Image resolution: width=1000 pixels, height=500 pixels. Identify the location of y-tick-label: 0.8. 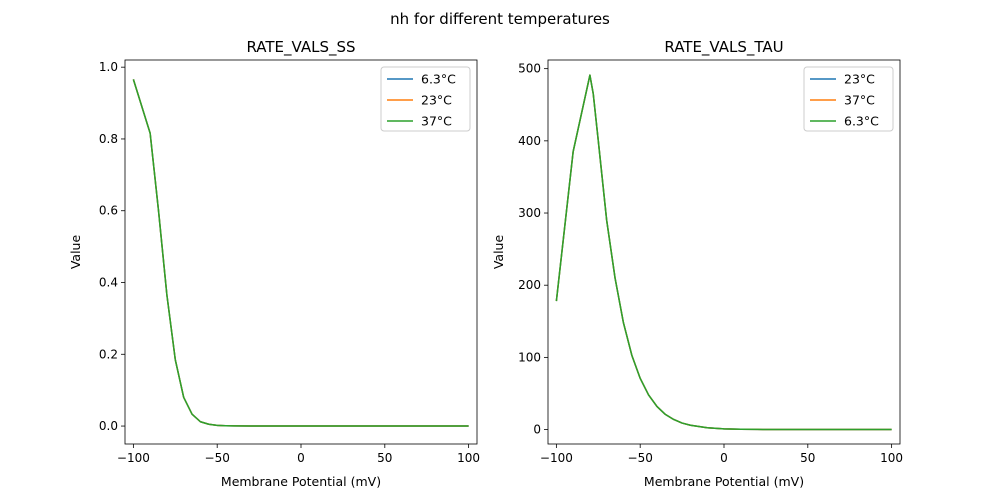
(108, 139).